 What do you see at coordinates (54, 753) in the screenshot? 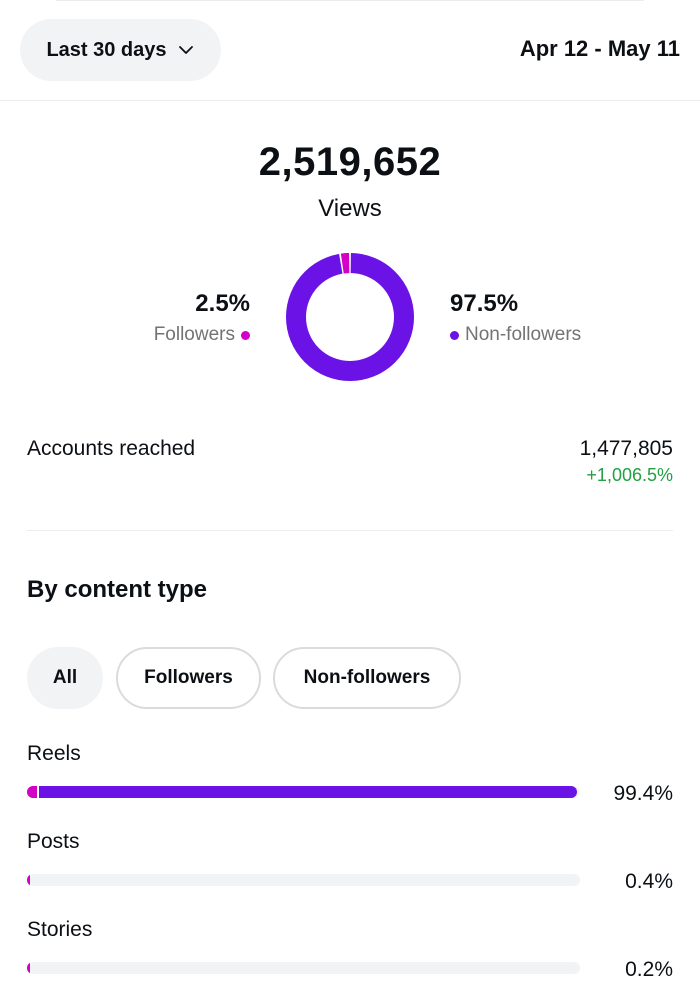
I see `content-row-name: Reels` at bounding box center [54, 753].